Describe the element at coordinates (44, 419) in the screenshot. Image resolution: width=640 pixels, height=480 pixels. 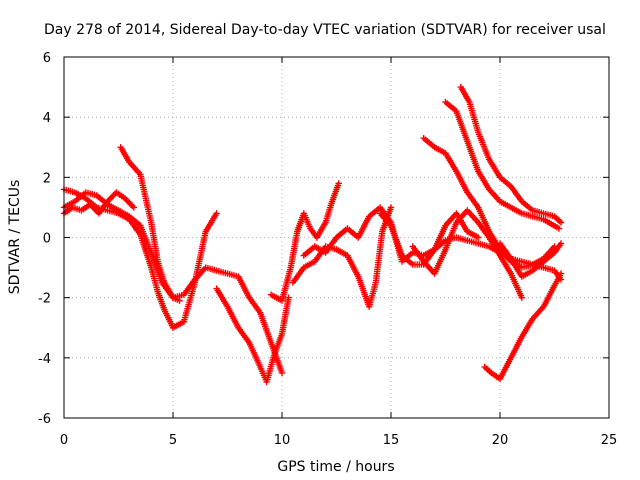
I see `y-tick-label: -6` at that location.